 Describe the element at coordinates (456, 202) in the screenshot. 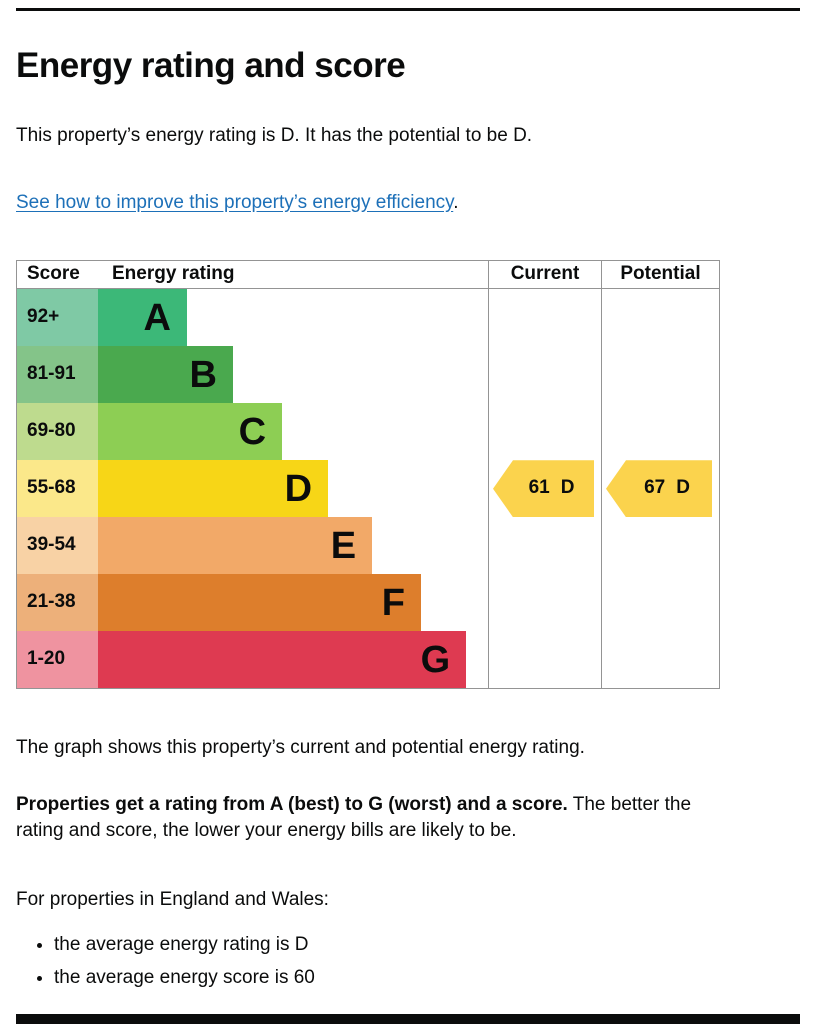

I see `improve-link-suffix: .` at that location.